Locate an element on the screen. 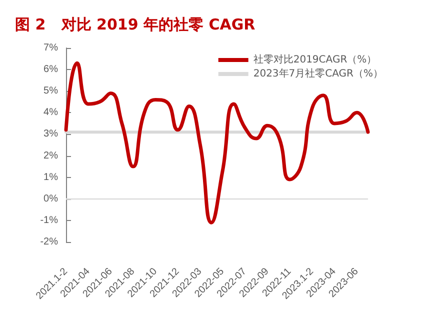 The image size is (436, 332). y-tick-label: 0% is located at coordinates (51, 198).